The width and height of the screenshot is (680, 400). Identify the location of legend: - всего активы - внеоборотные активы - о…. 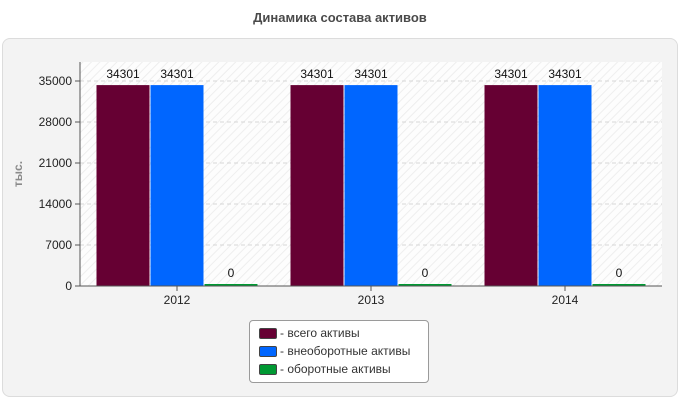
(339, 351).